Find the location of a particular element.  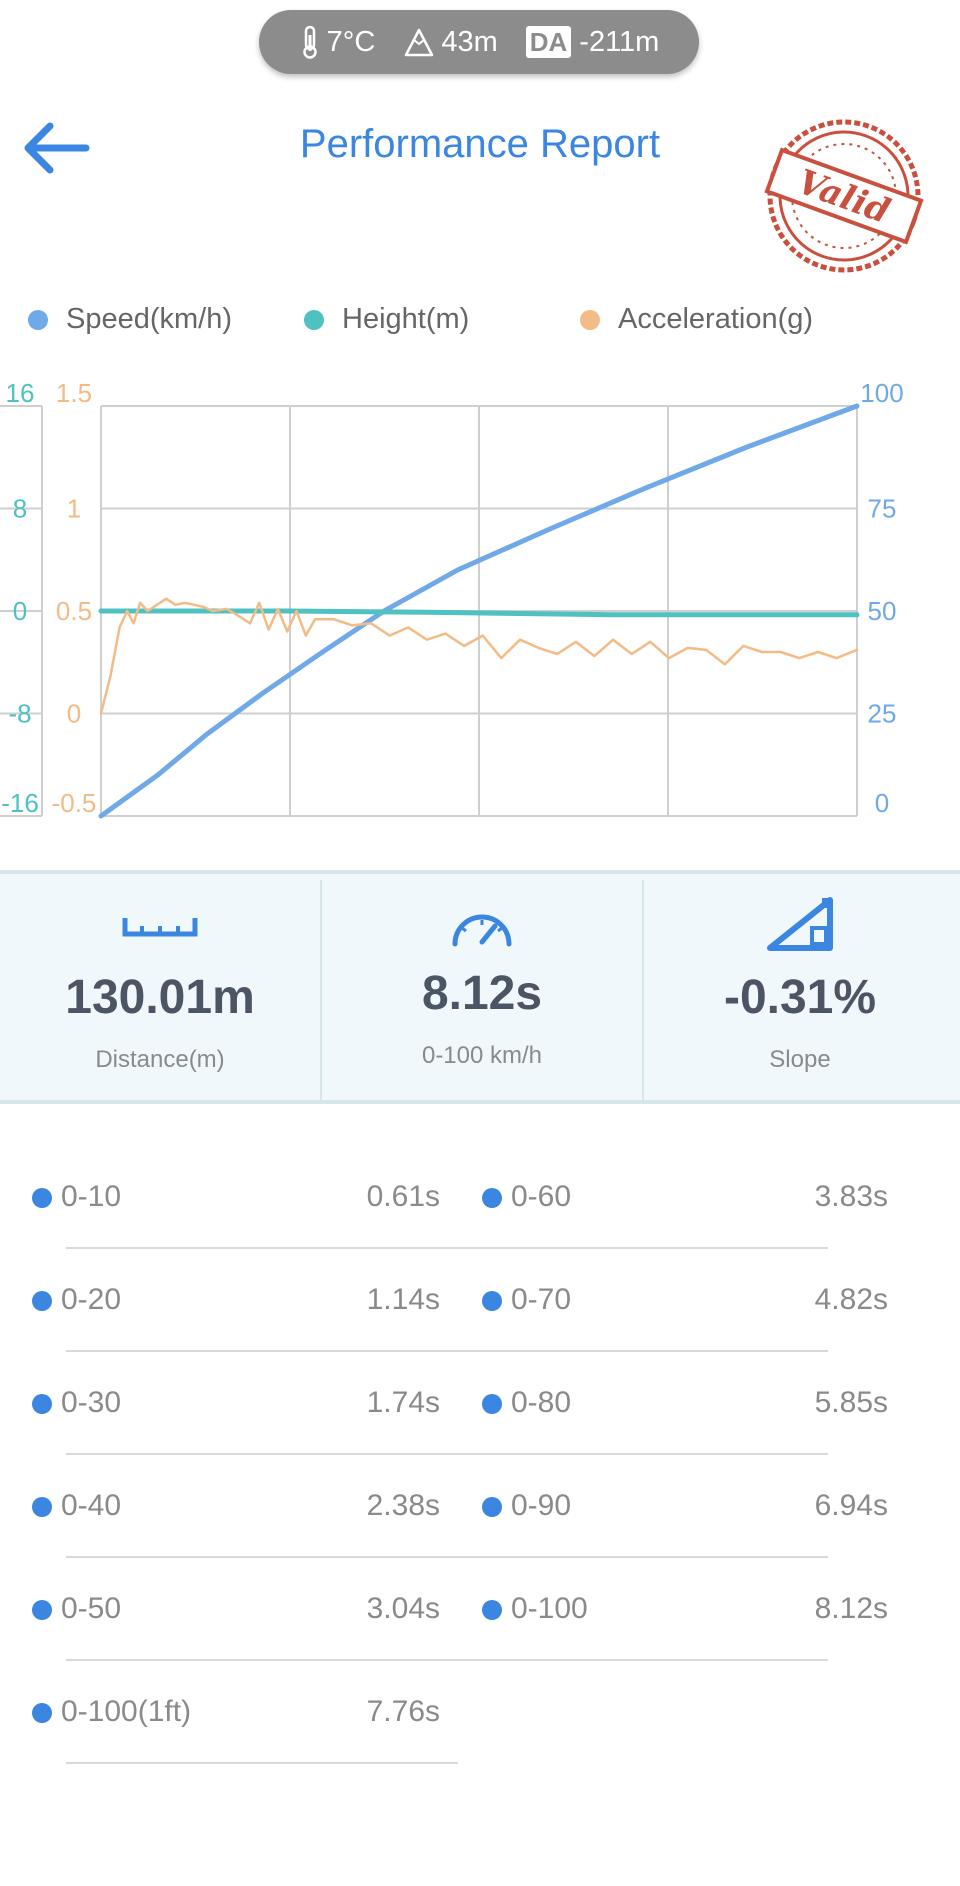

split-label: 0-30 is located at coordinates (91, 1402).